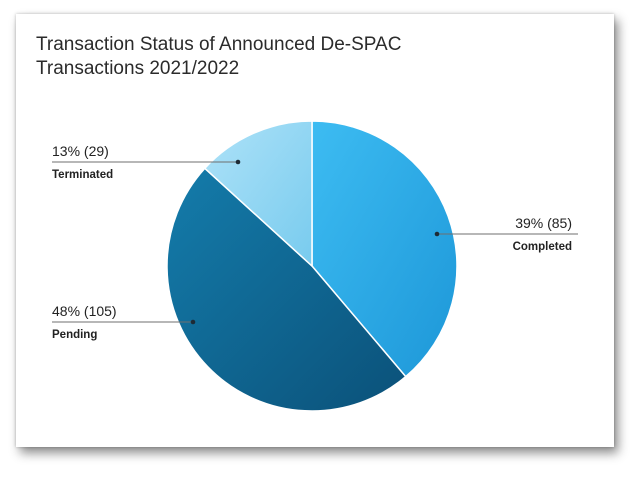 Image resolution: width=640 pixels, height=481 pixels. What do you see at coordinates (258, 194) in the screenshot?
I see `pie-slice-terminated` at bounding box center [258, 194].